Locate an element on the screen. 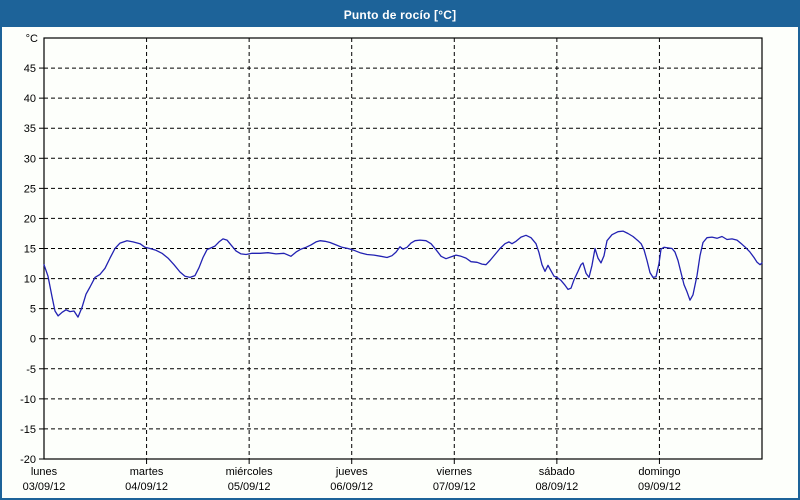 Image resolution: width=800 pixels, height=500 pixels. y-tick-label: -5 is located at coordinates (31, 370).